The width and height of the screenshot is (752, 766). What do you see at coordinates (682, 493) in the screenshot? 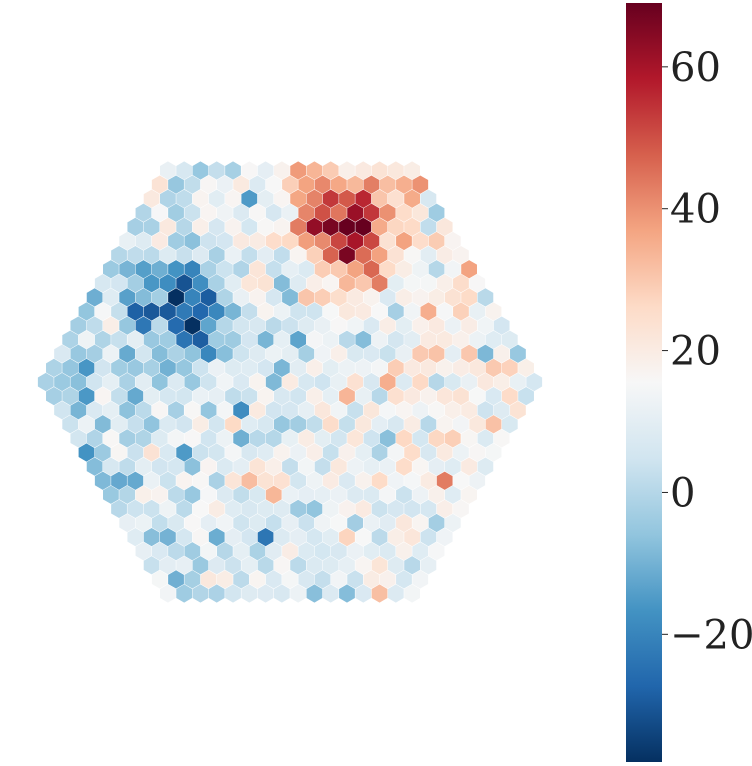
I see `colorbar-tick-label: 0` at bounding box center [682, 493].